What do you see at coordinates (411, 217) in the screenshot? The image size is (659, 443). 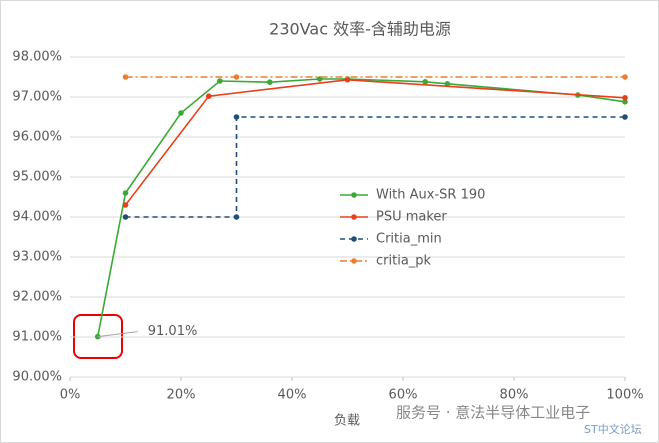 I see `legend-label: PSU maker` at bounding box center [411, 217].